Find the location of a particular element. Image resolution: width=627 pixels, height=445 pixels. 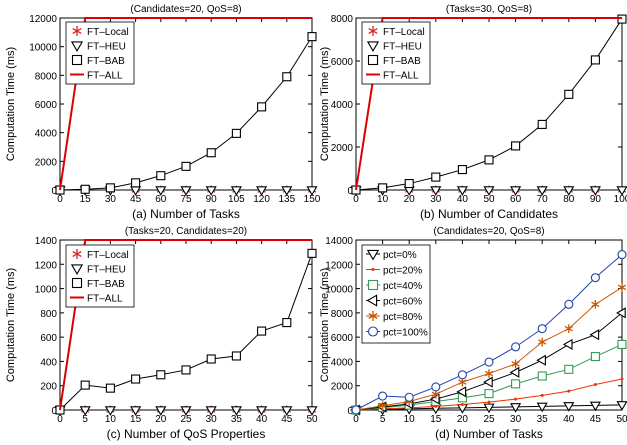

x-tick-label: 25 is located at coordinates (186, 419).